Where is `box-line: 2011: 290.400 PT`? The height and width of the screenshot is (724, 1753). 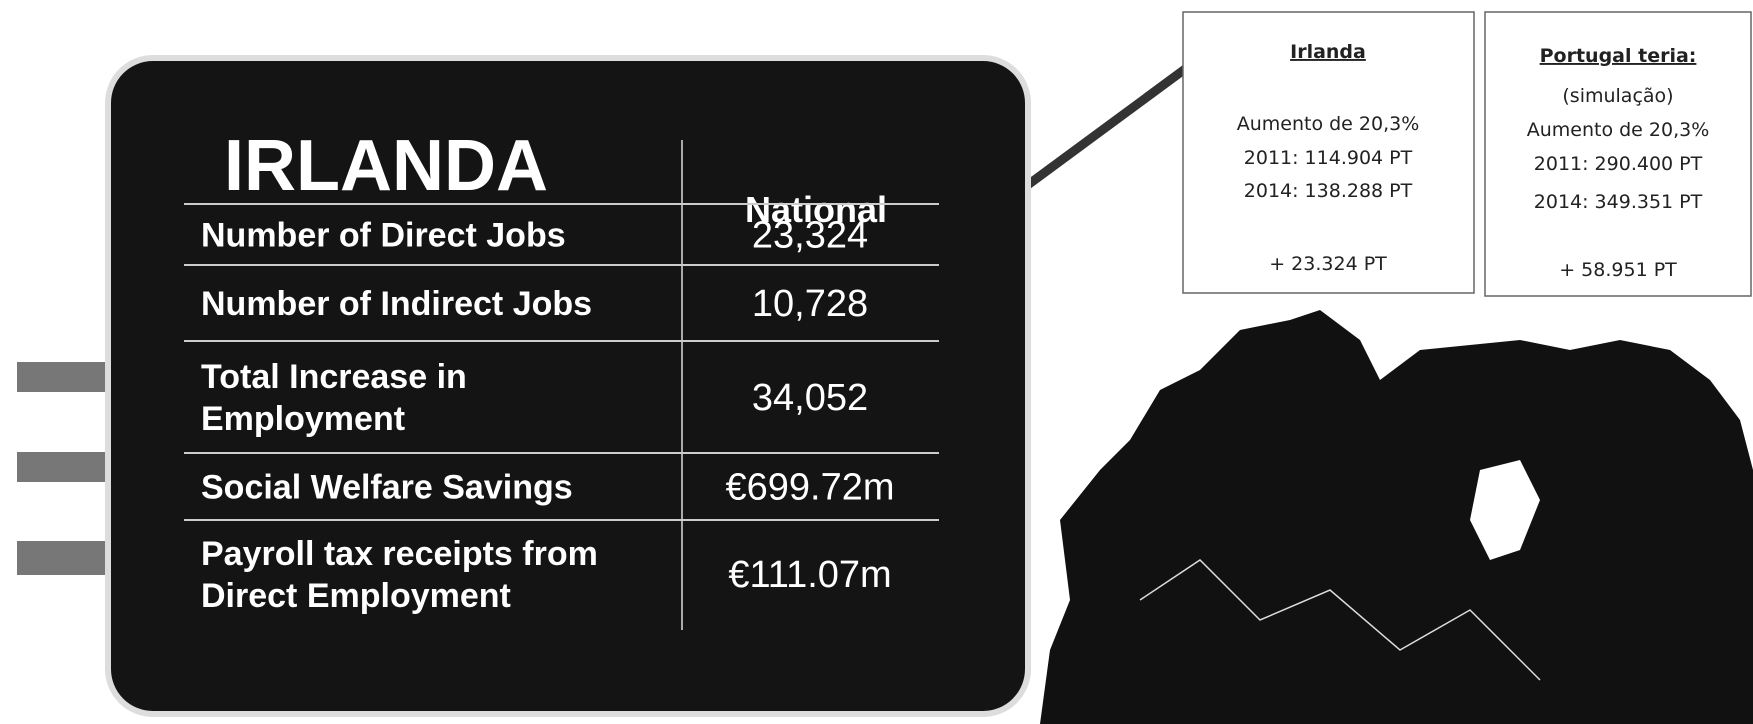
box-line: 2011: 290.400 PT is located at coordinates (1618, 164).